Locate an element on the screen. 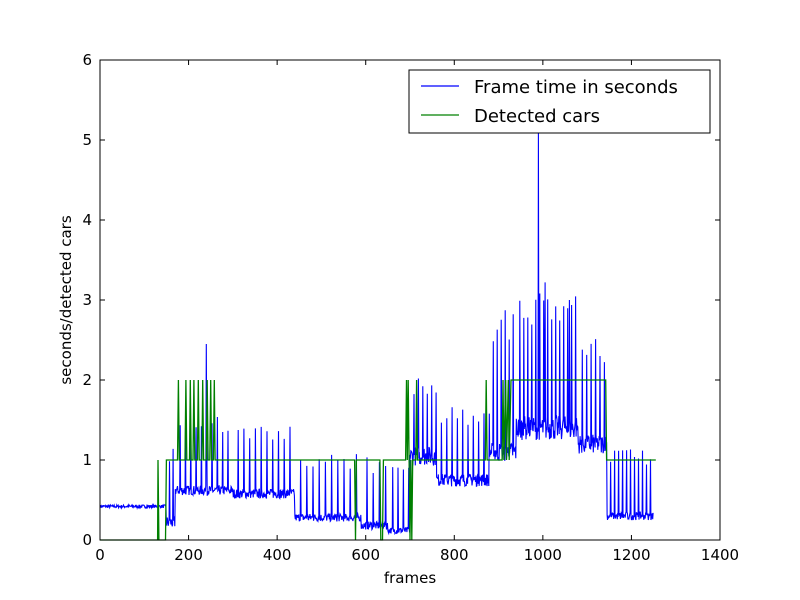  x-tick-label: 1200 is located at coordinates (631, 555).